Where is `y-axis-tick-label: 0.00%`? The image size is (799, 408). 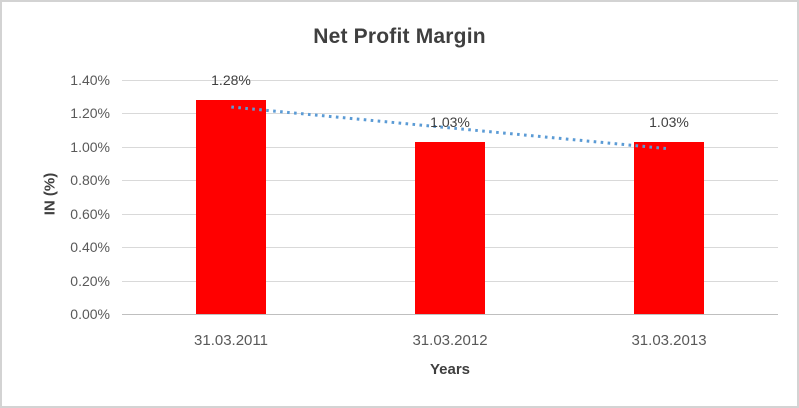 y-axis-tick-label: 0.00% is located at coordinates (90, 314).